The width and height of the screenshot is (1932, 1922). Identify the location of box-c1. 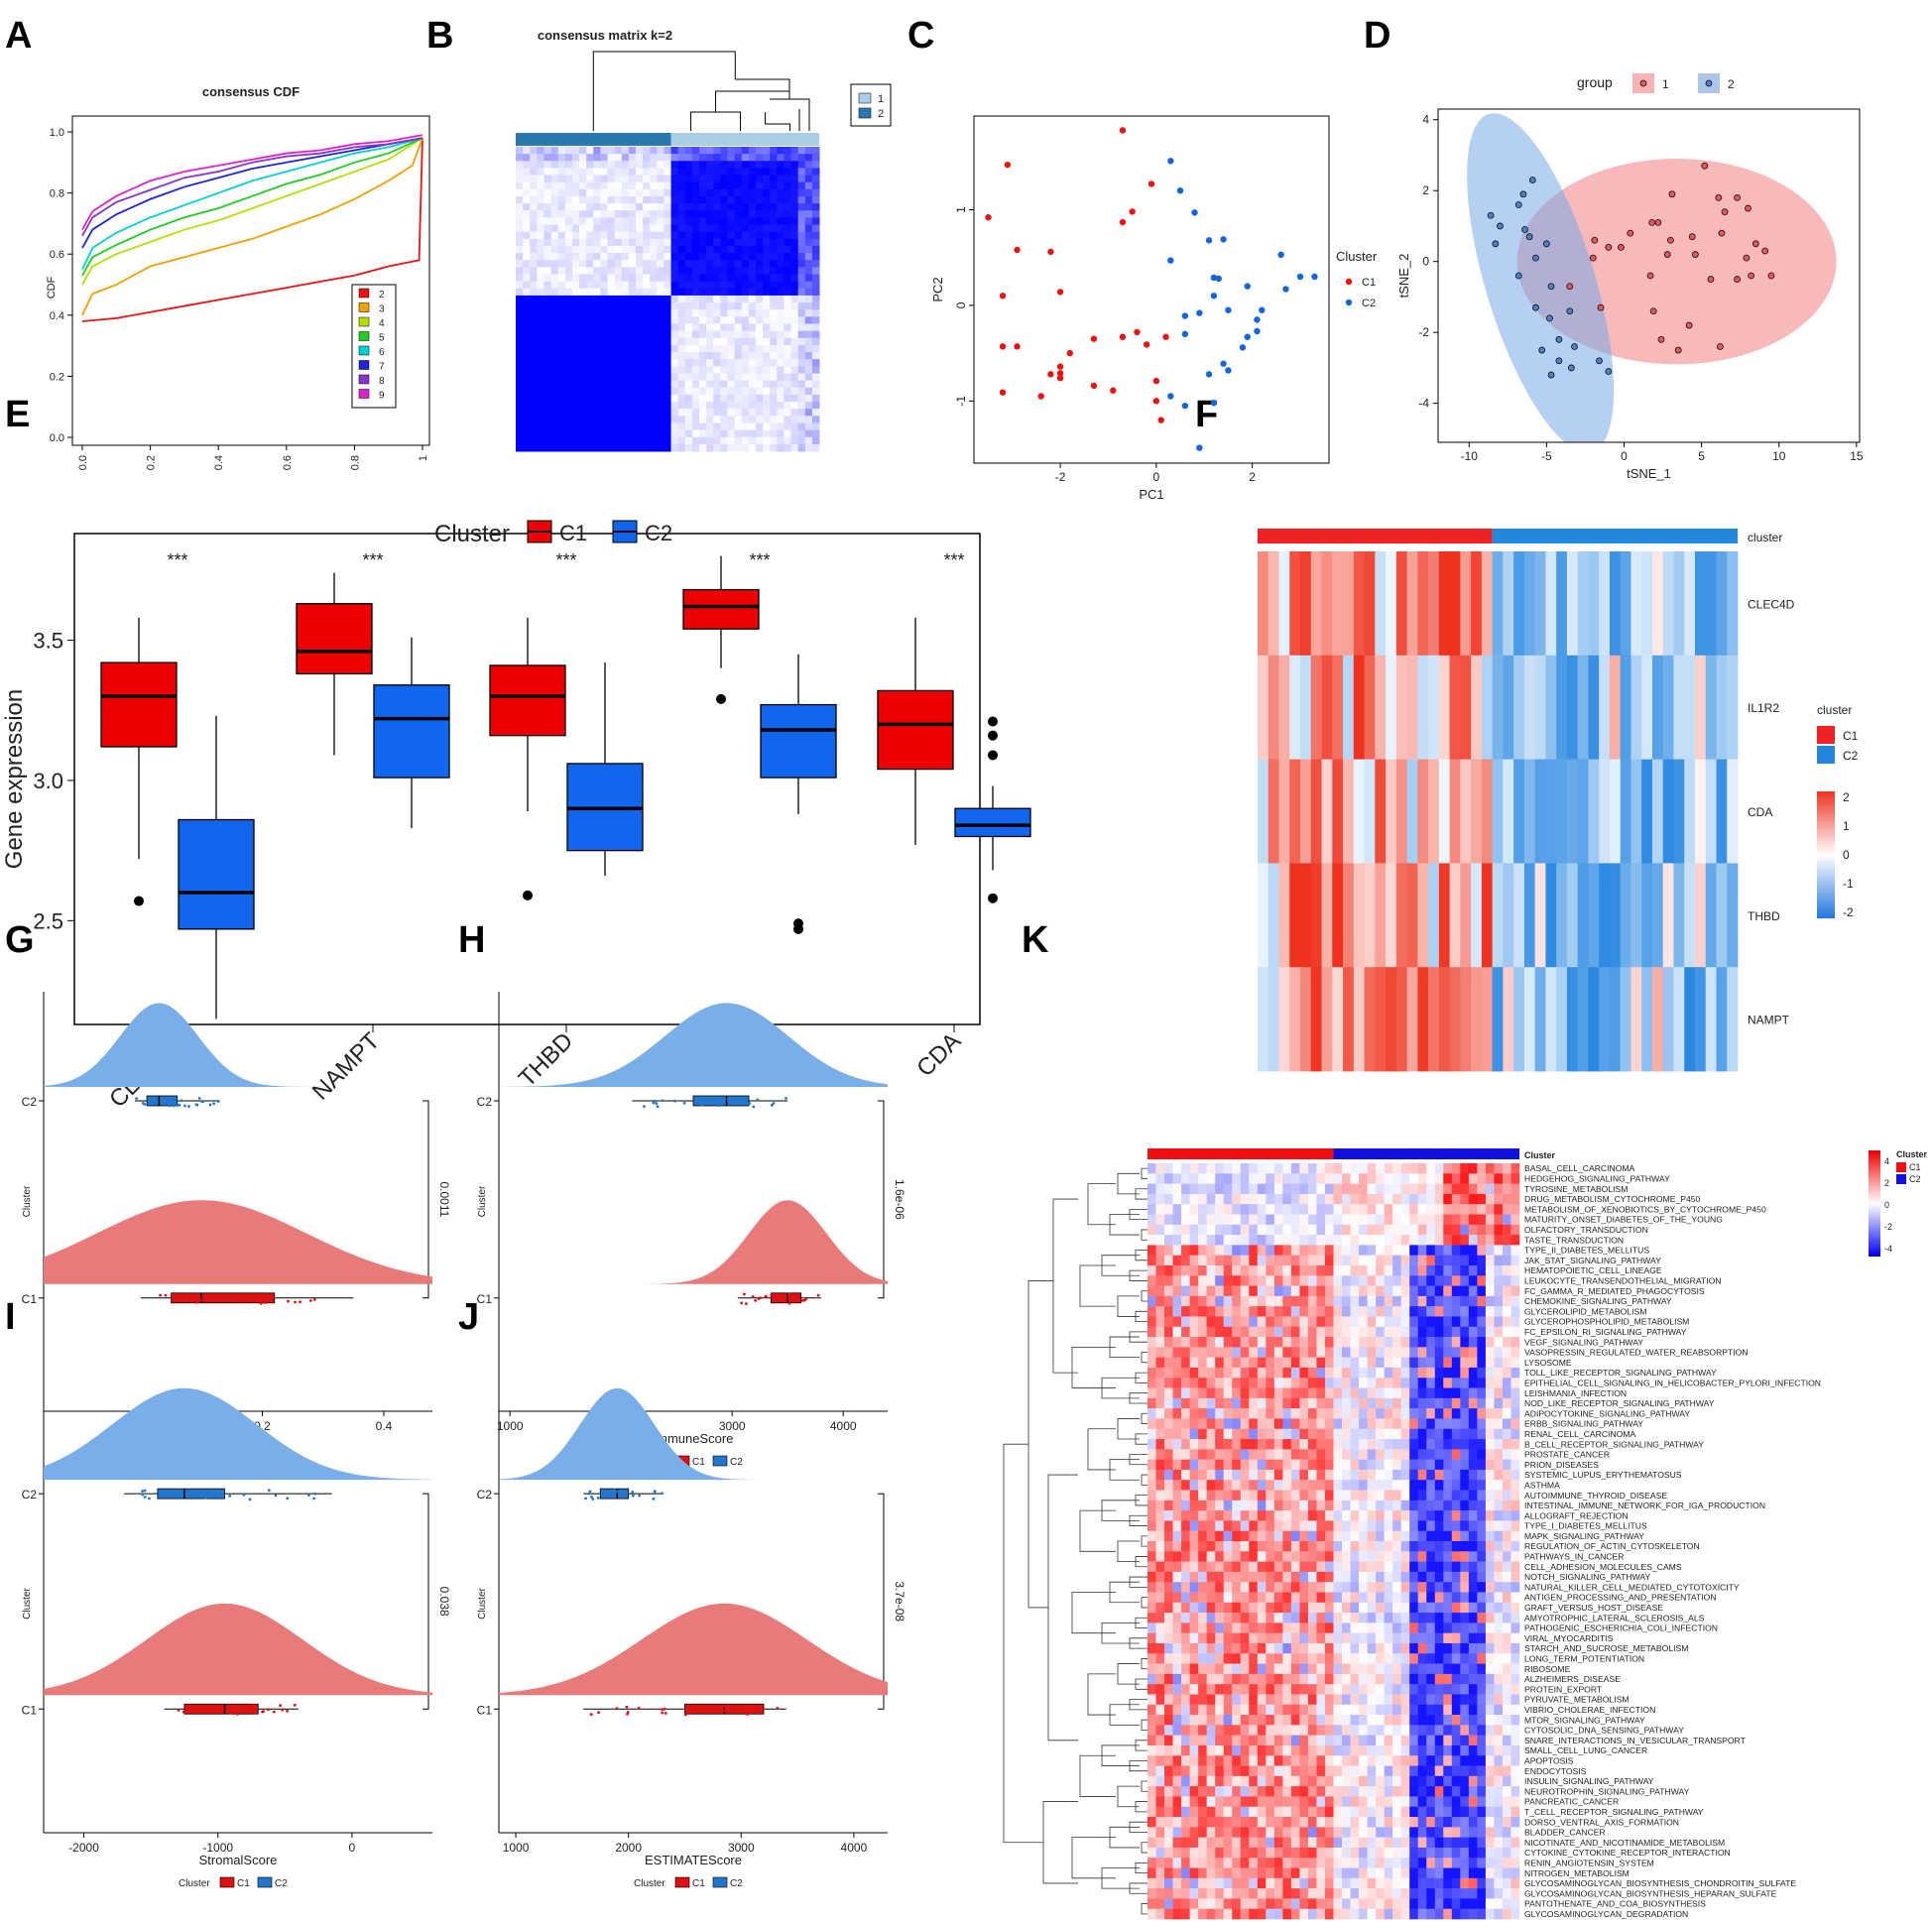
(334, 639).